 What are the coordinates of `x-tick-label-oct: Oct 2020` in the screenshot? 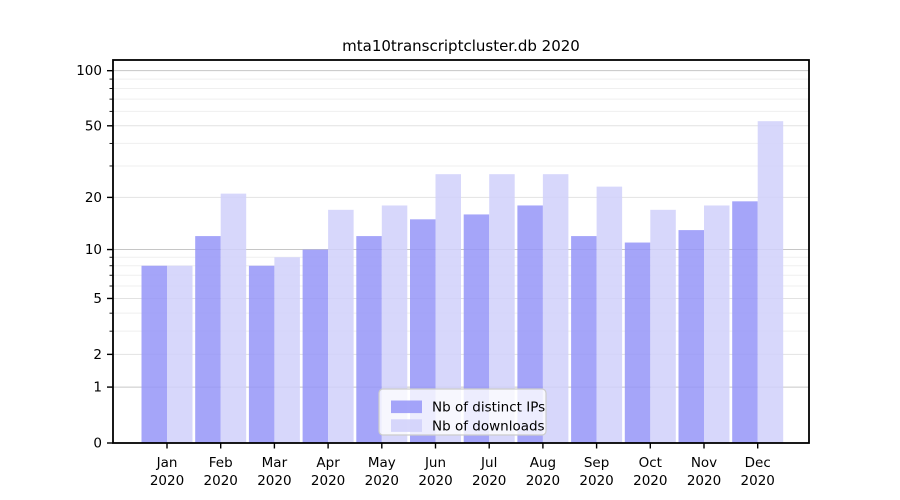 It's located at (650, 472).